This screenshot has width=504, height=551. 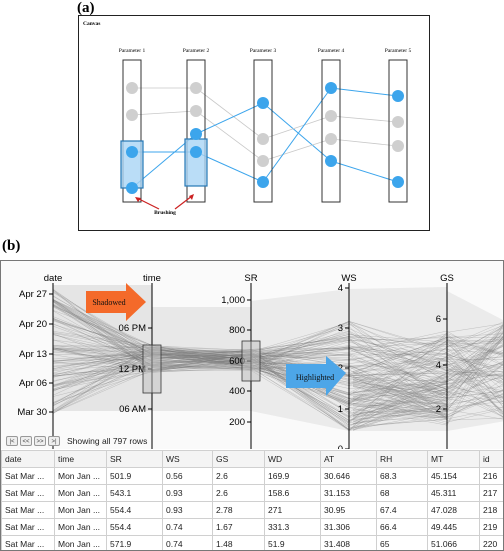 What do you see at coordinates (251, 361) in the screenshot?
I see `sr-brush` at bounding box center [251, 361].